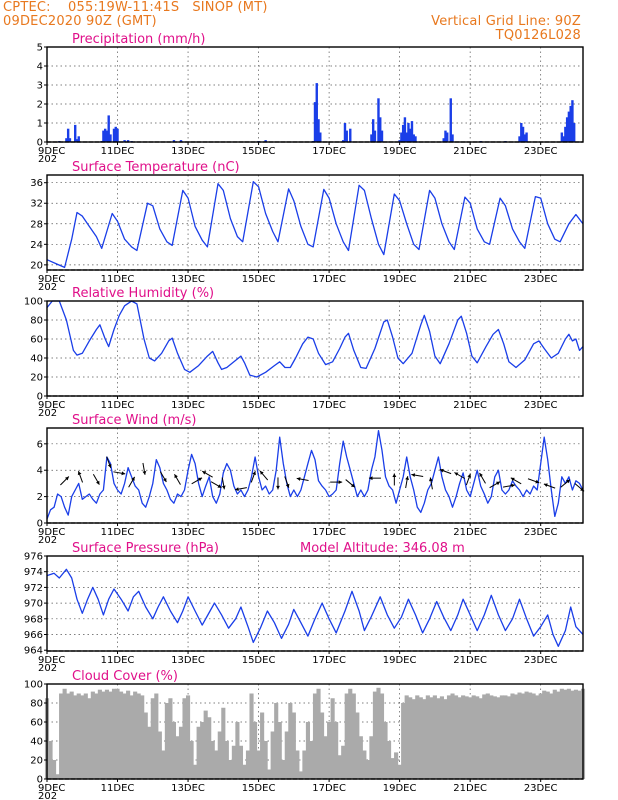 Image resolution: width=618 pixels, height=800 pixels. What do you see at coordinates (33, 685) in the screenshot?
I see `y-tick-label: 100` at bounding box center [33, 685].